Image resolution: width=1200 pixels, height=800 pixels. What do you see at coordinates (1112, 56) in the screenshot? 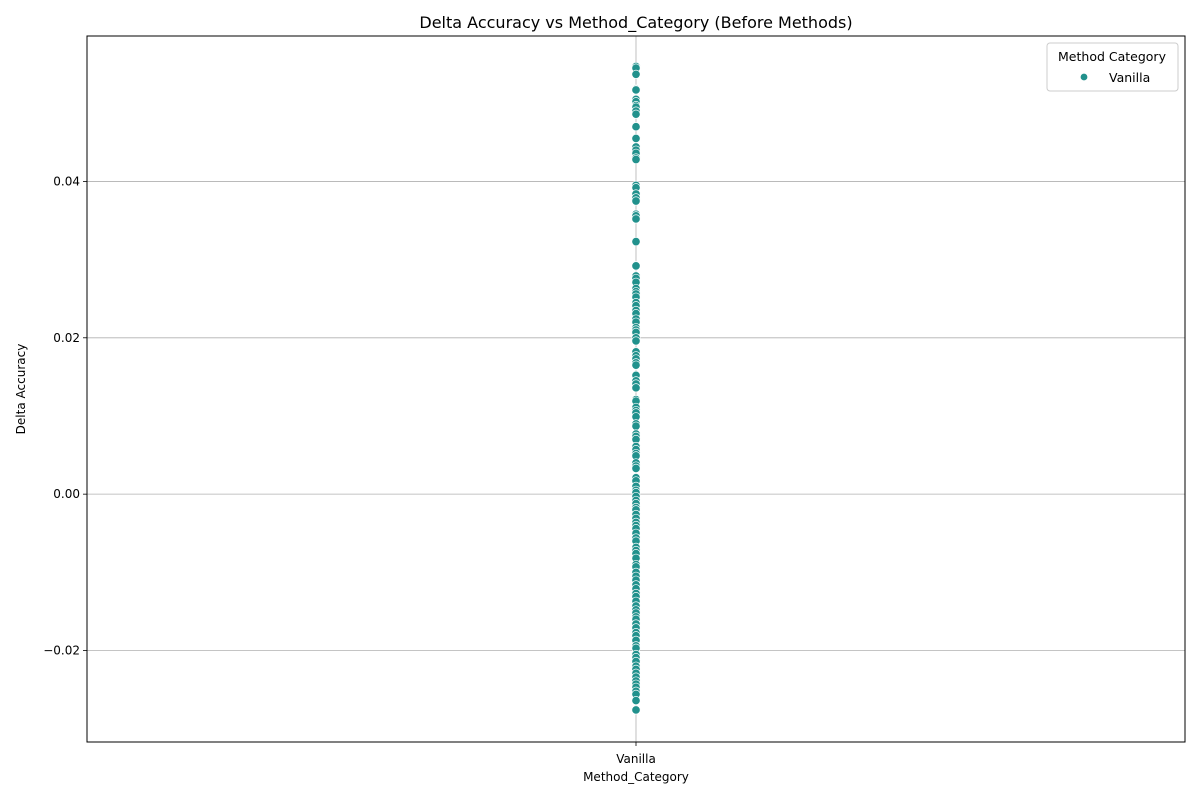
I see `legend-title: Method Category` at bounding box center [1112, 56].